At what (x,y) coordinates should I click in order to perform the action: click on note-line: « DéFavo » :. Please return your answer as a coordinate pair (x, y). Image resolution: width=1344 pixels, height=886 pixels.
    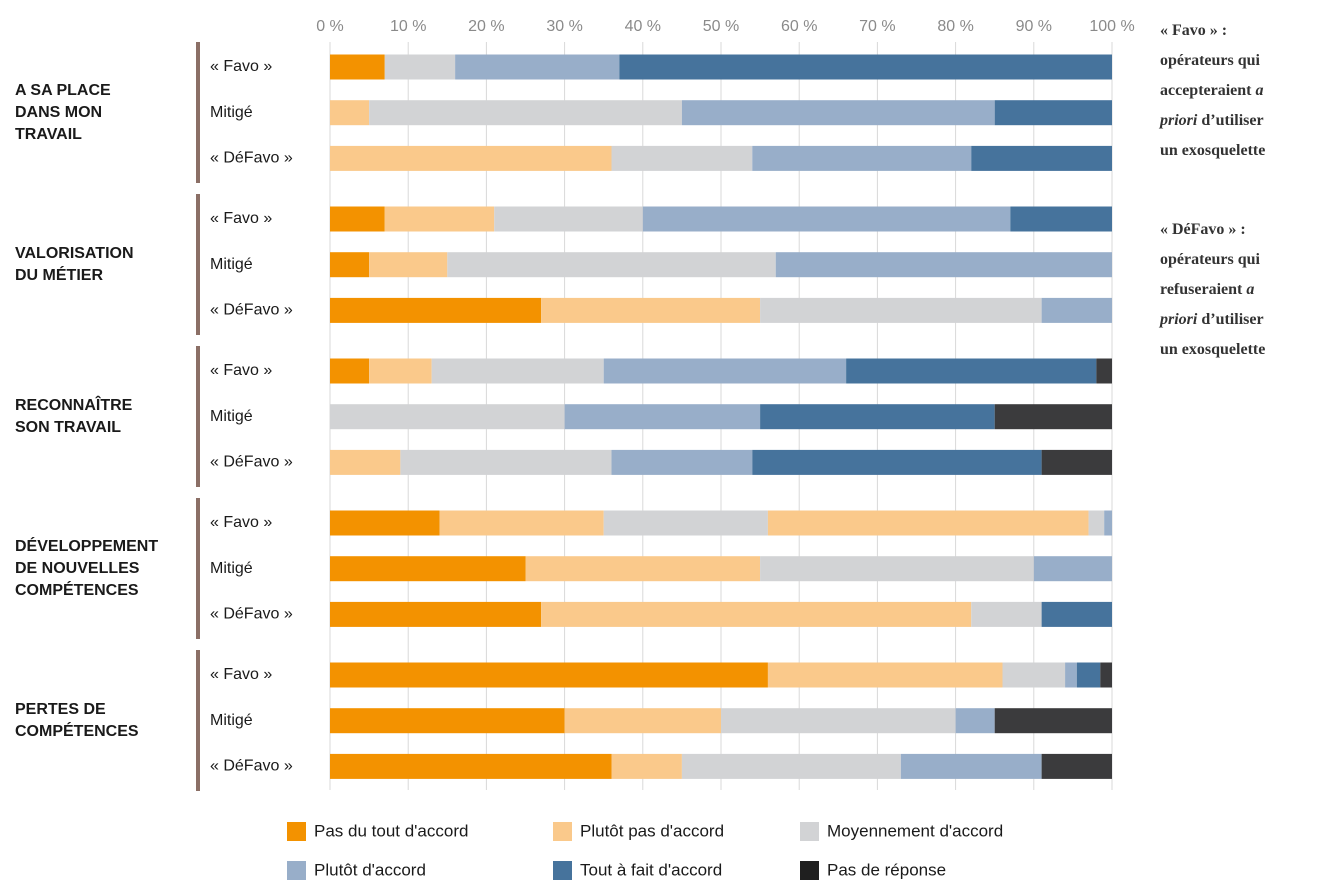
    Looking at the image, I should click on (1203, 229).